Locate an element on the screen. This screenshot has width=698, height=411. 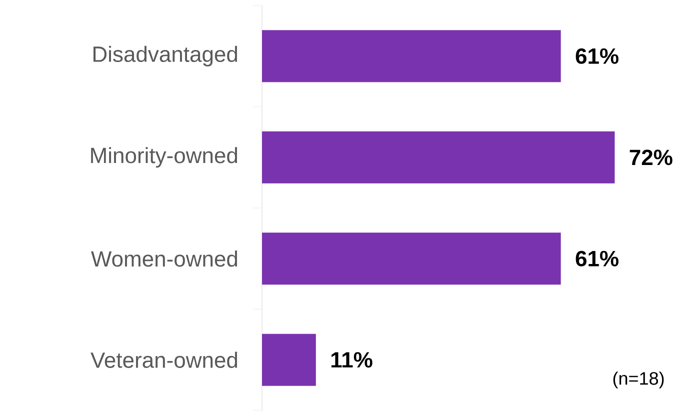
data-label: 72% is located at coordinates (651, 158).